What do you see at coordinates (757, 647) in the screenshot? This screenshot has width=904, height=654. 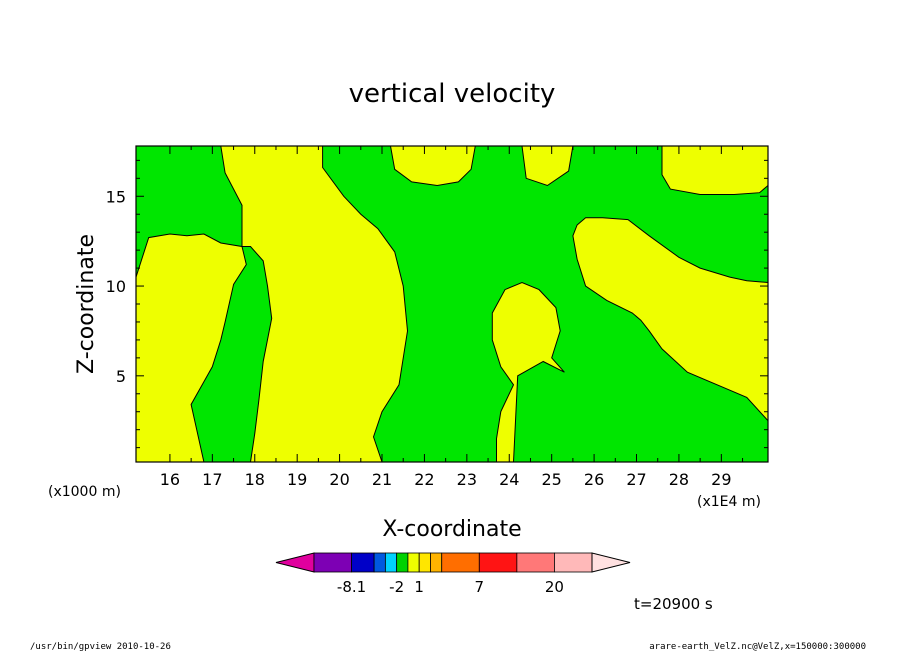 I see `footer-right: arare-earth_VelZ.nc@VelZ,x=150000:300000` at bounding box center [757, 647].